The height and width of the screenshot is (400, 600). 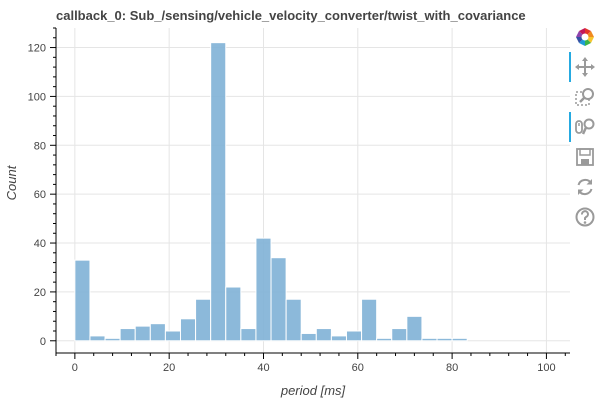 I want to click on help-tool-icon, so click(x=585, y=217).